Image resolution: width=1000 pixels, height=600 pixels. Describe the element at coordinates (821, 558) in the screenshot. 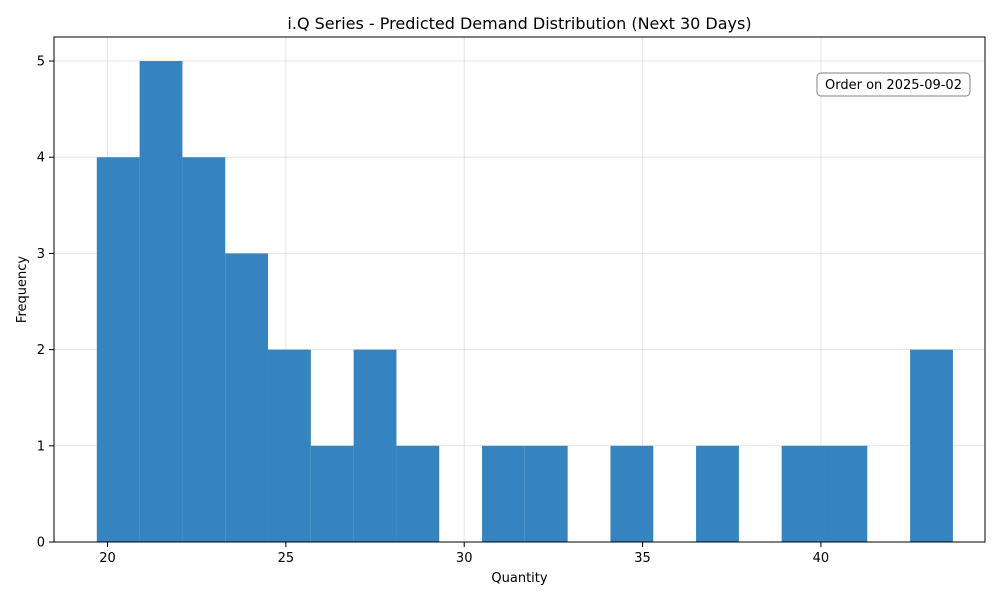

I see `x-tick-label: 40` at that location.